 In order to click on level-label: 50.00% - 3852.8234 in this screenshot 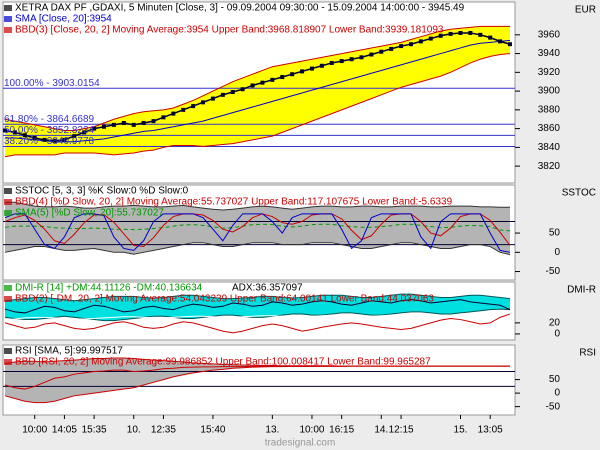, I will do `click(49, 130)`.